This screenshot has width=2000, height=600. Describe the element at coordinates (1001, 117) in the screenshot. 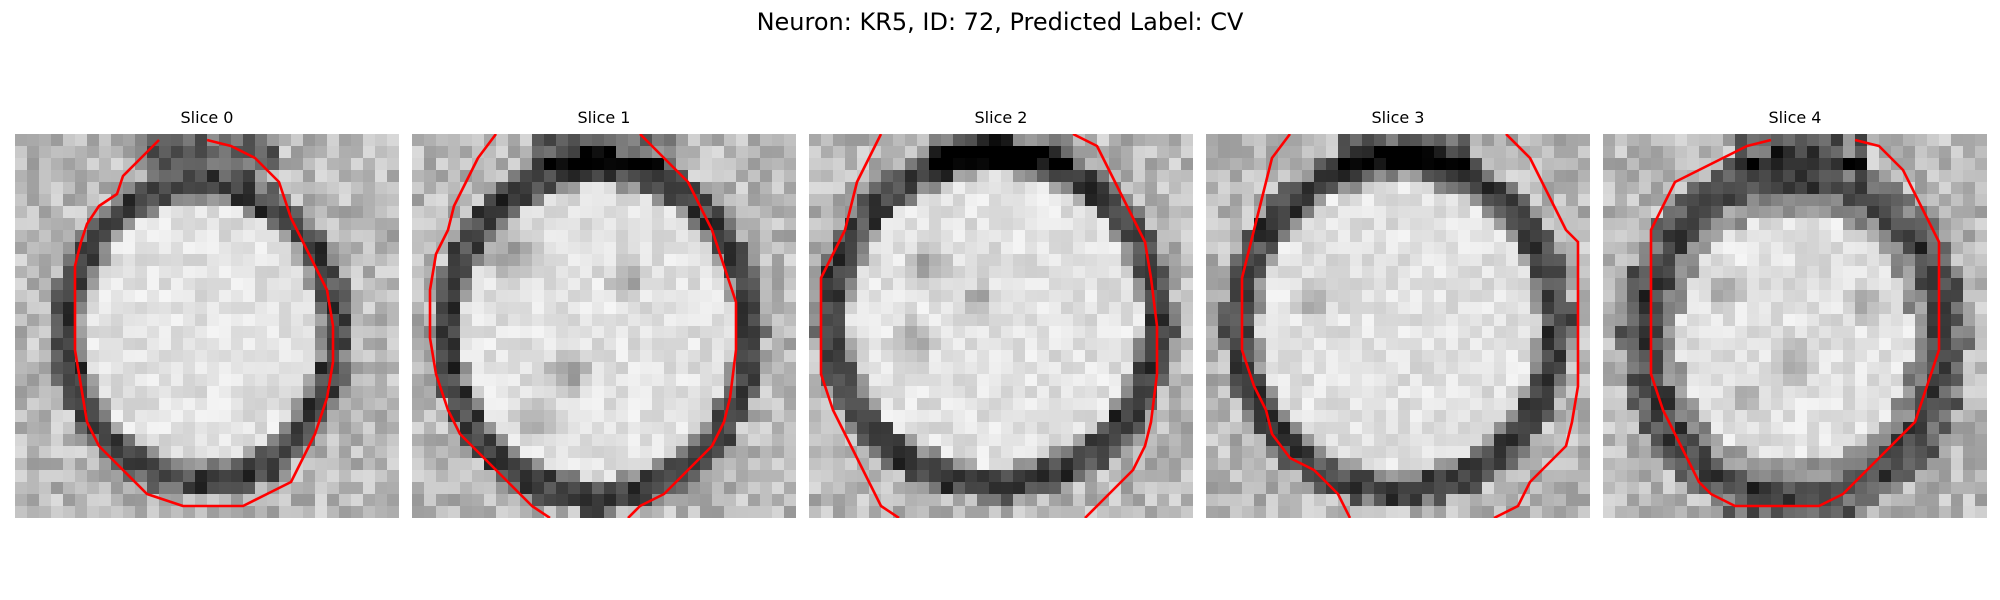

I see `slice-title: Slice 2` at that location.